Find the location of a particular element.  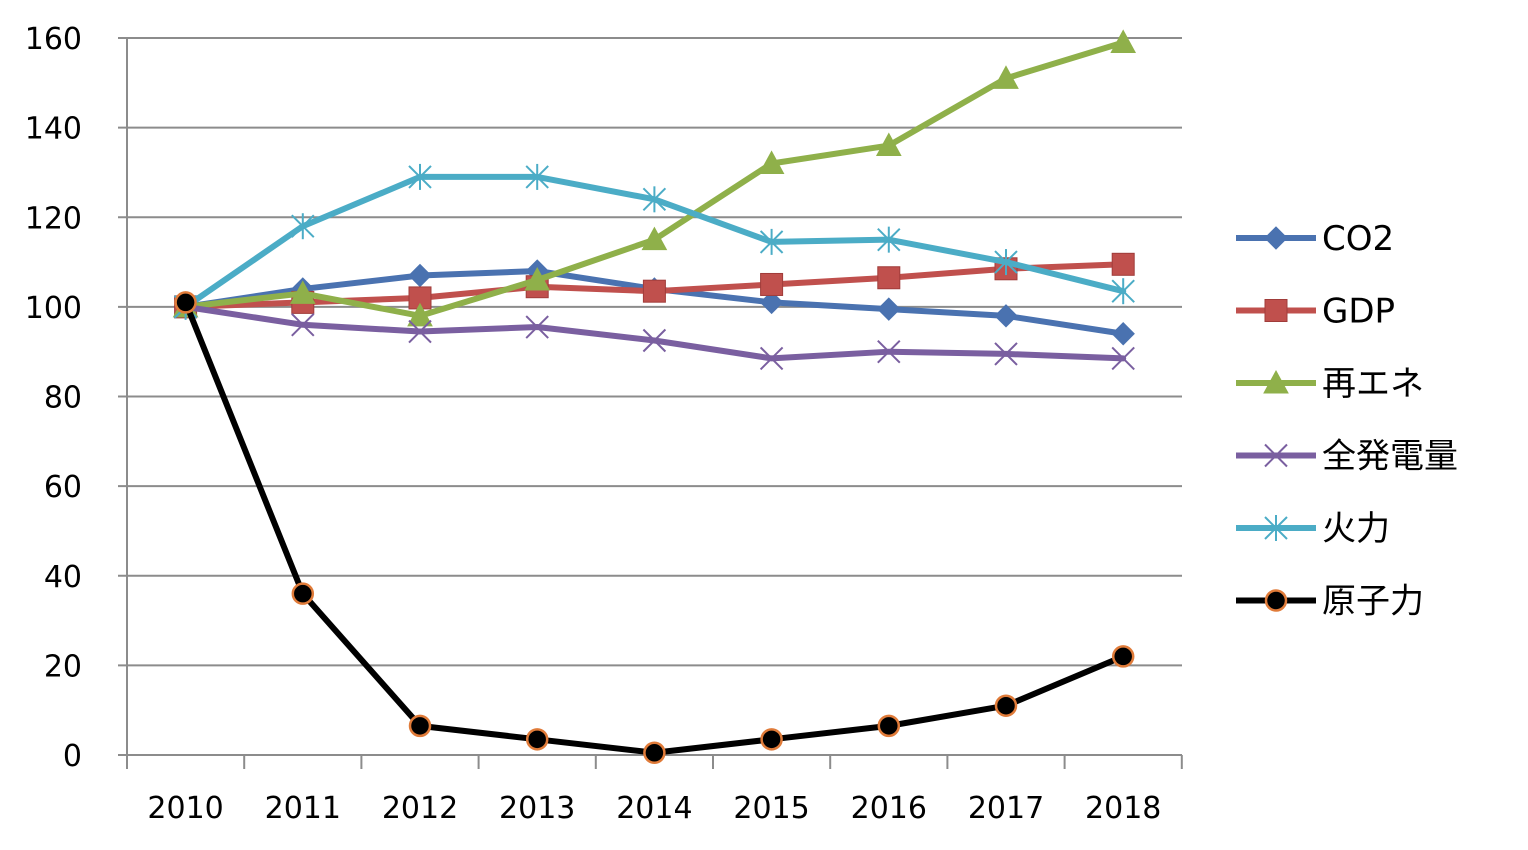

legend-item: 全発電量 is located at coordinates (1347, 457).